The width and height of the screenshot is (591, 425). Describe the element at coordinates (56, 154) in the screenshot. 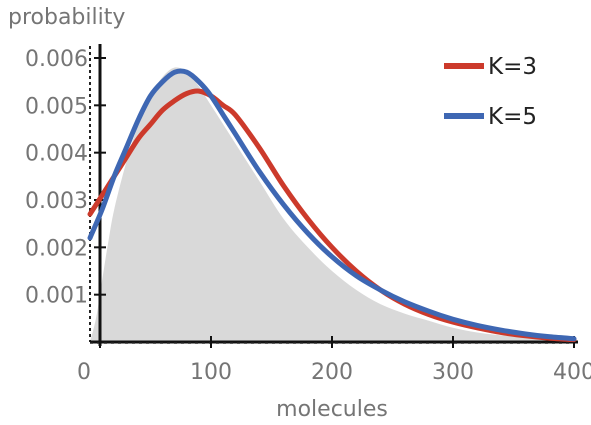

I see `y-tick-label: 0.004` at that location.